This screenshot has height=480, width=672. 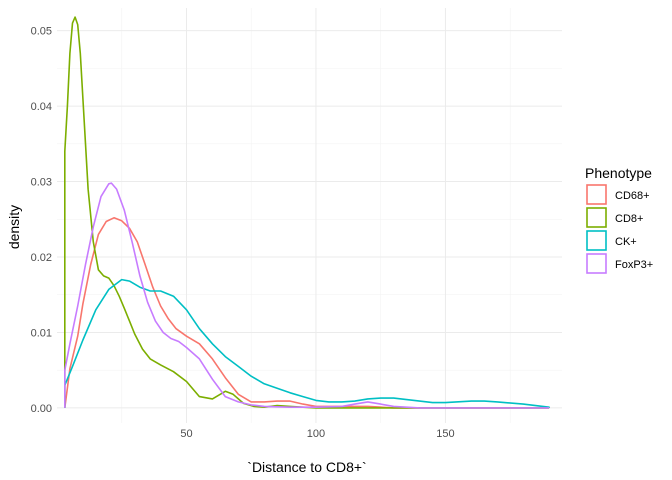 What do you see at coordinates (629, 219) in the screenshot?
I see `legend-label-cd8: CD8+` at bounding box center [629, 219].